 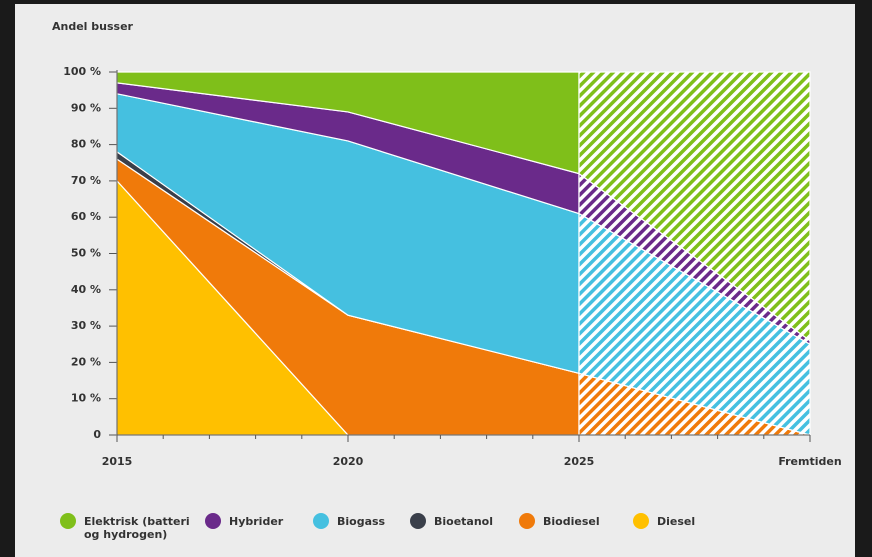 I want to click on legend-label: Elektrisk (batteri og hydrogen), so click(x=137, y=528).